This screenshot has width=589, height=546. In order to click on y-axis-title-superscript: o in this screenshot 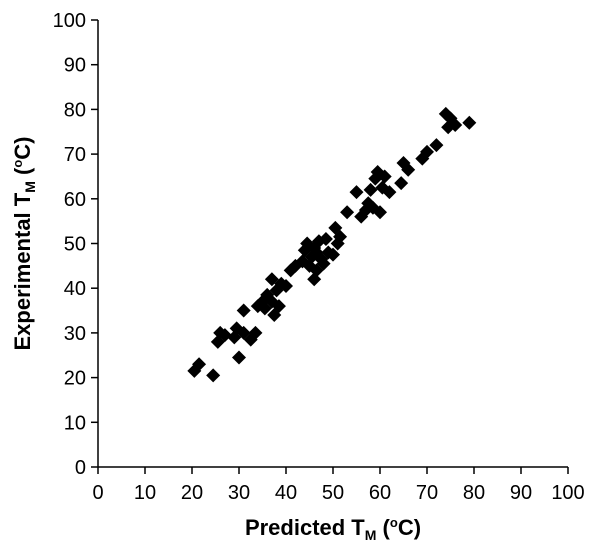, I will do `click(17, 164)`.